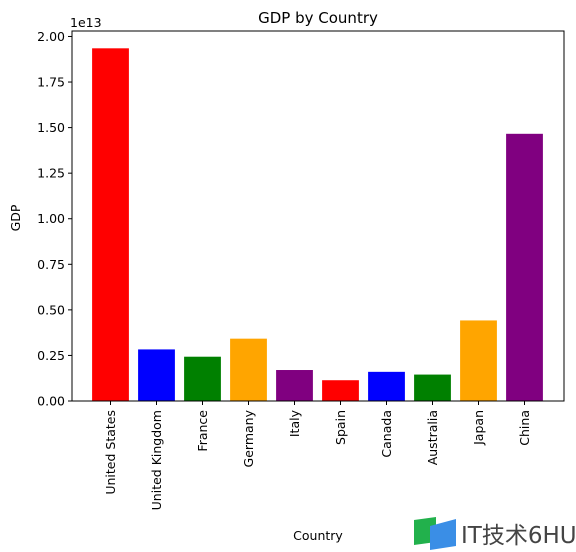  What do you see at coordinates (51, 173) in the screenshot?
I see `y-tick-label: 1.25` at bounding box center [51, 173].